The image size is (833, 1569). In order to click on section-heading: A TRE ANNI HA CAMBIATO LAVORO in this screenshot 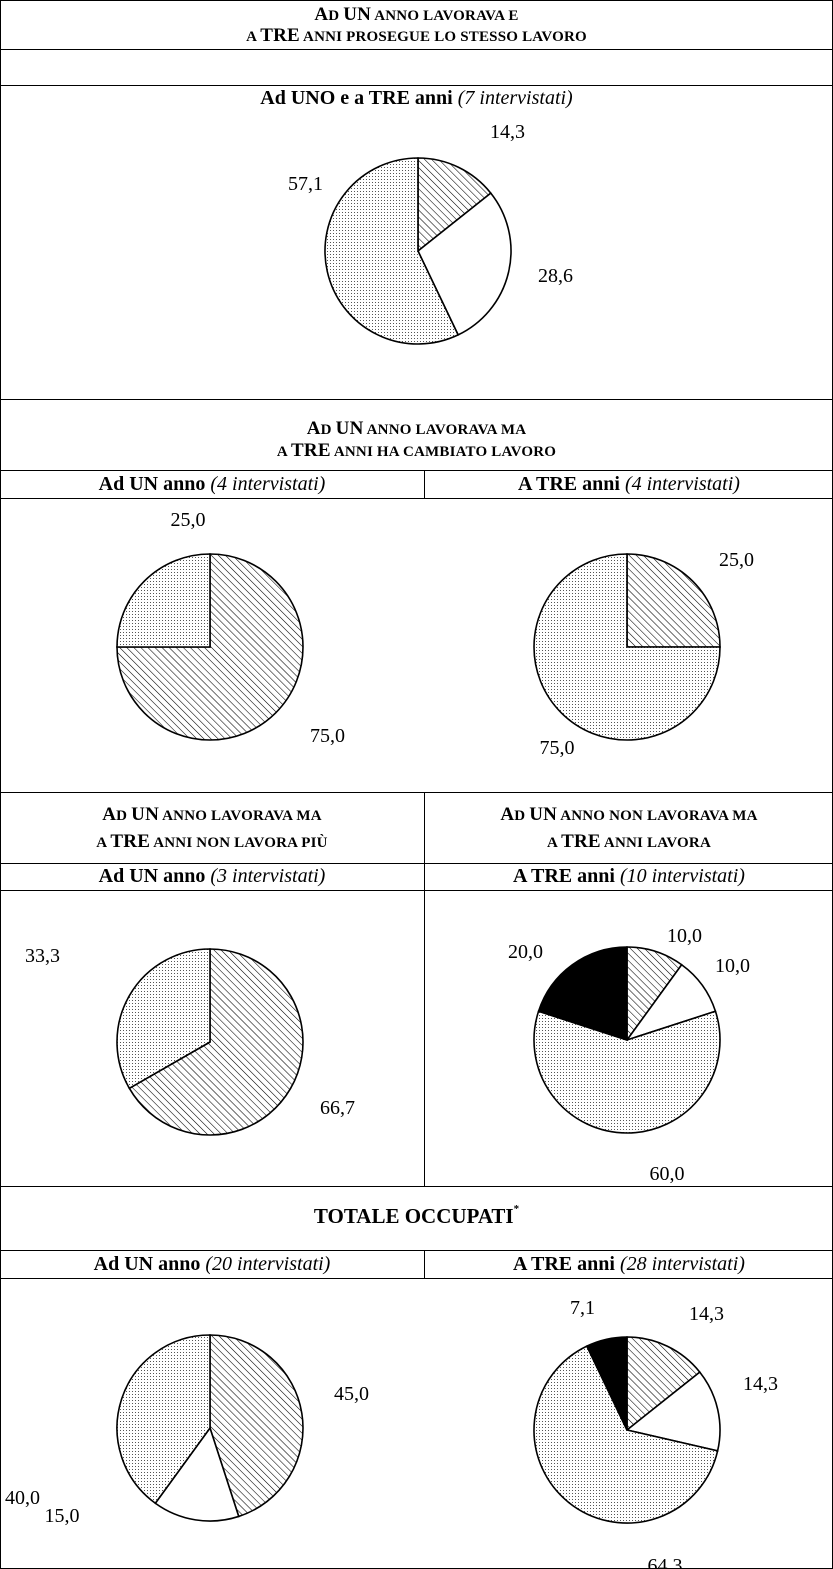, I will do `click(416, 450)`.